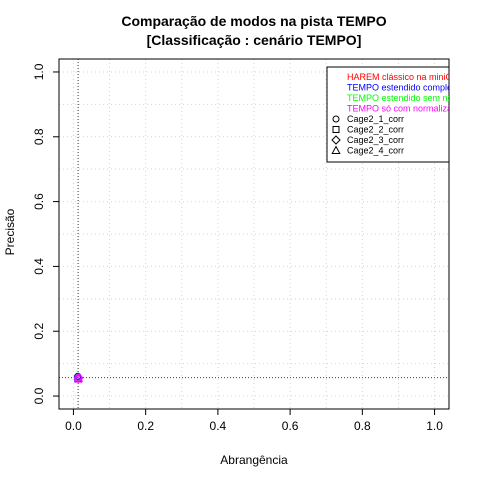  What do you see at coordinates (39, 71) in the screenshot?
I see `y-tick-label: 1.0` at bounding box center [39, 71].